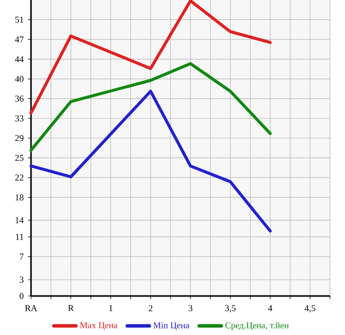 This screenshot has width=345, height=335. I want to click on y-tick-label: 22, so click(19, 177).